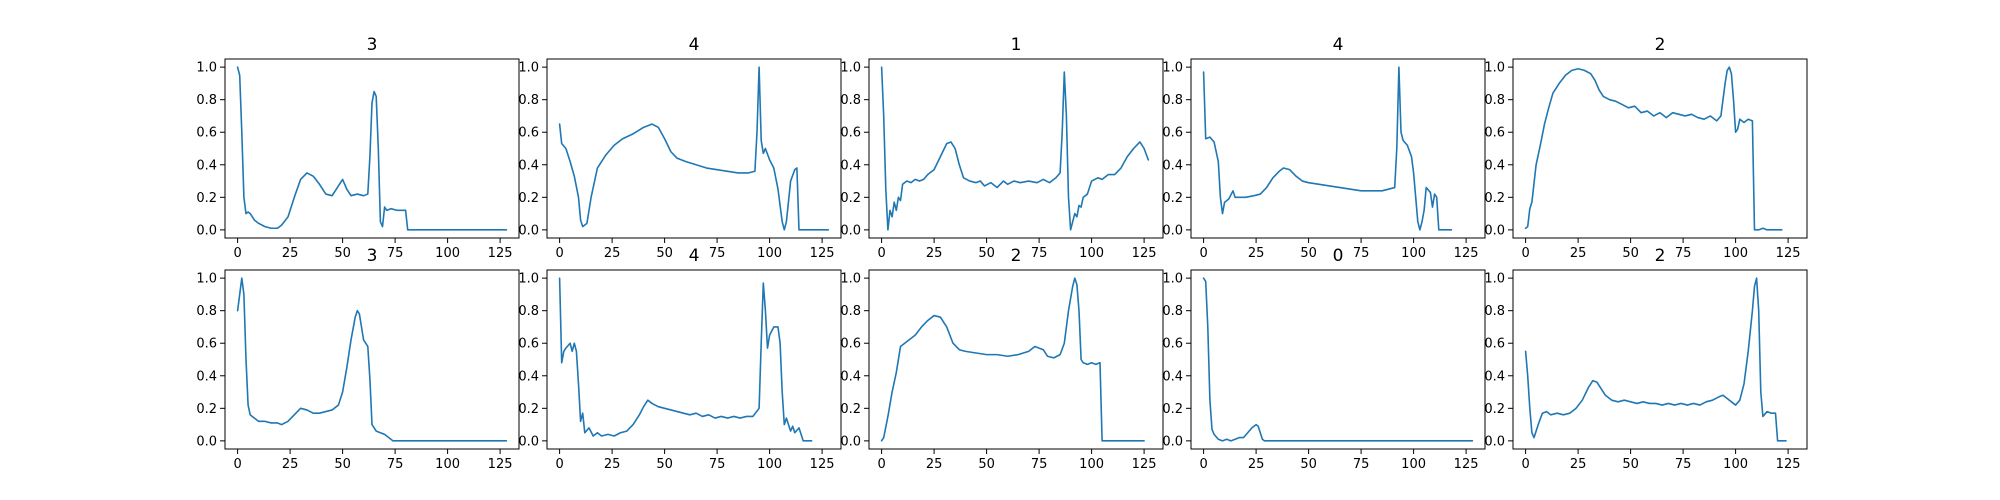  I want to click on subplot-6: 3 0 25 50 75 100 125 0.0 0.2 0.4 0.6 0.8 1.0, so click(358, 359).